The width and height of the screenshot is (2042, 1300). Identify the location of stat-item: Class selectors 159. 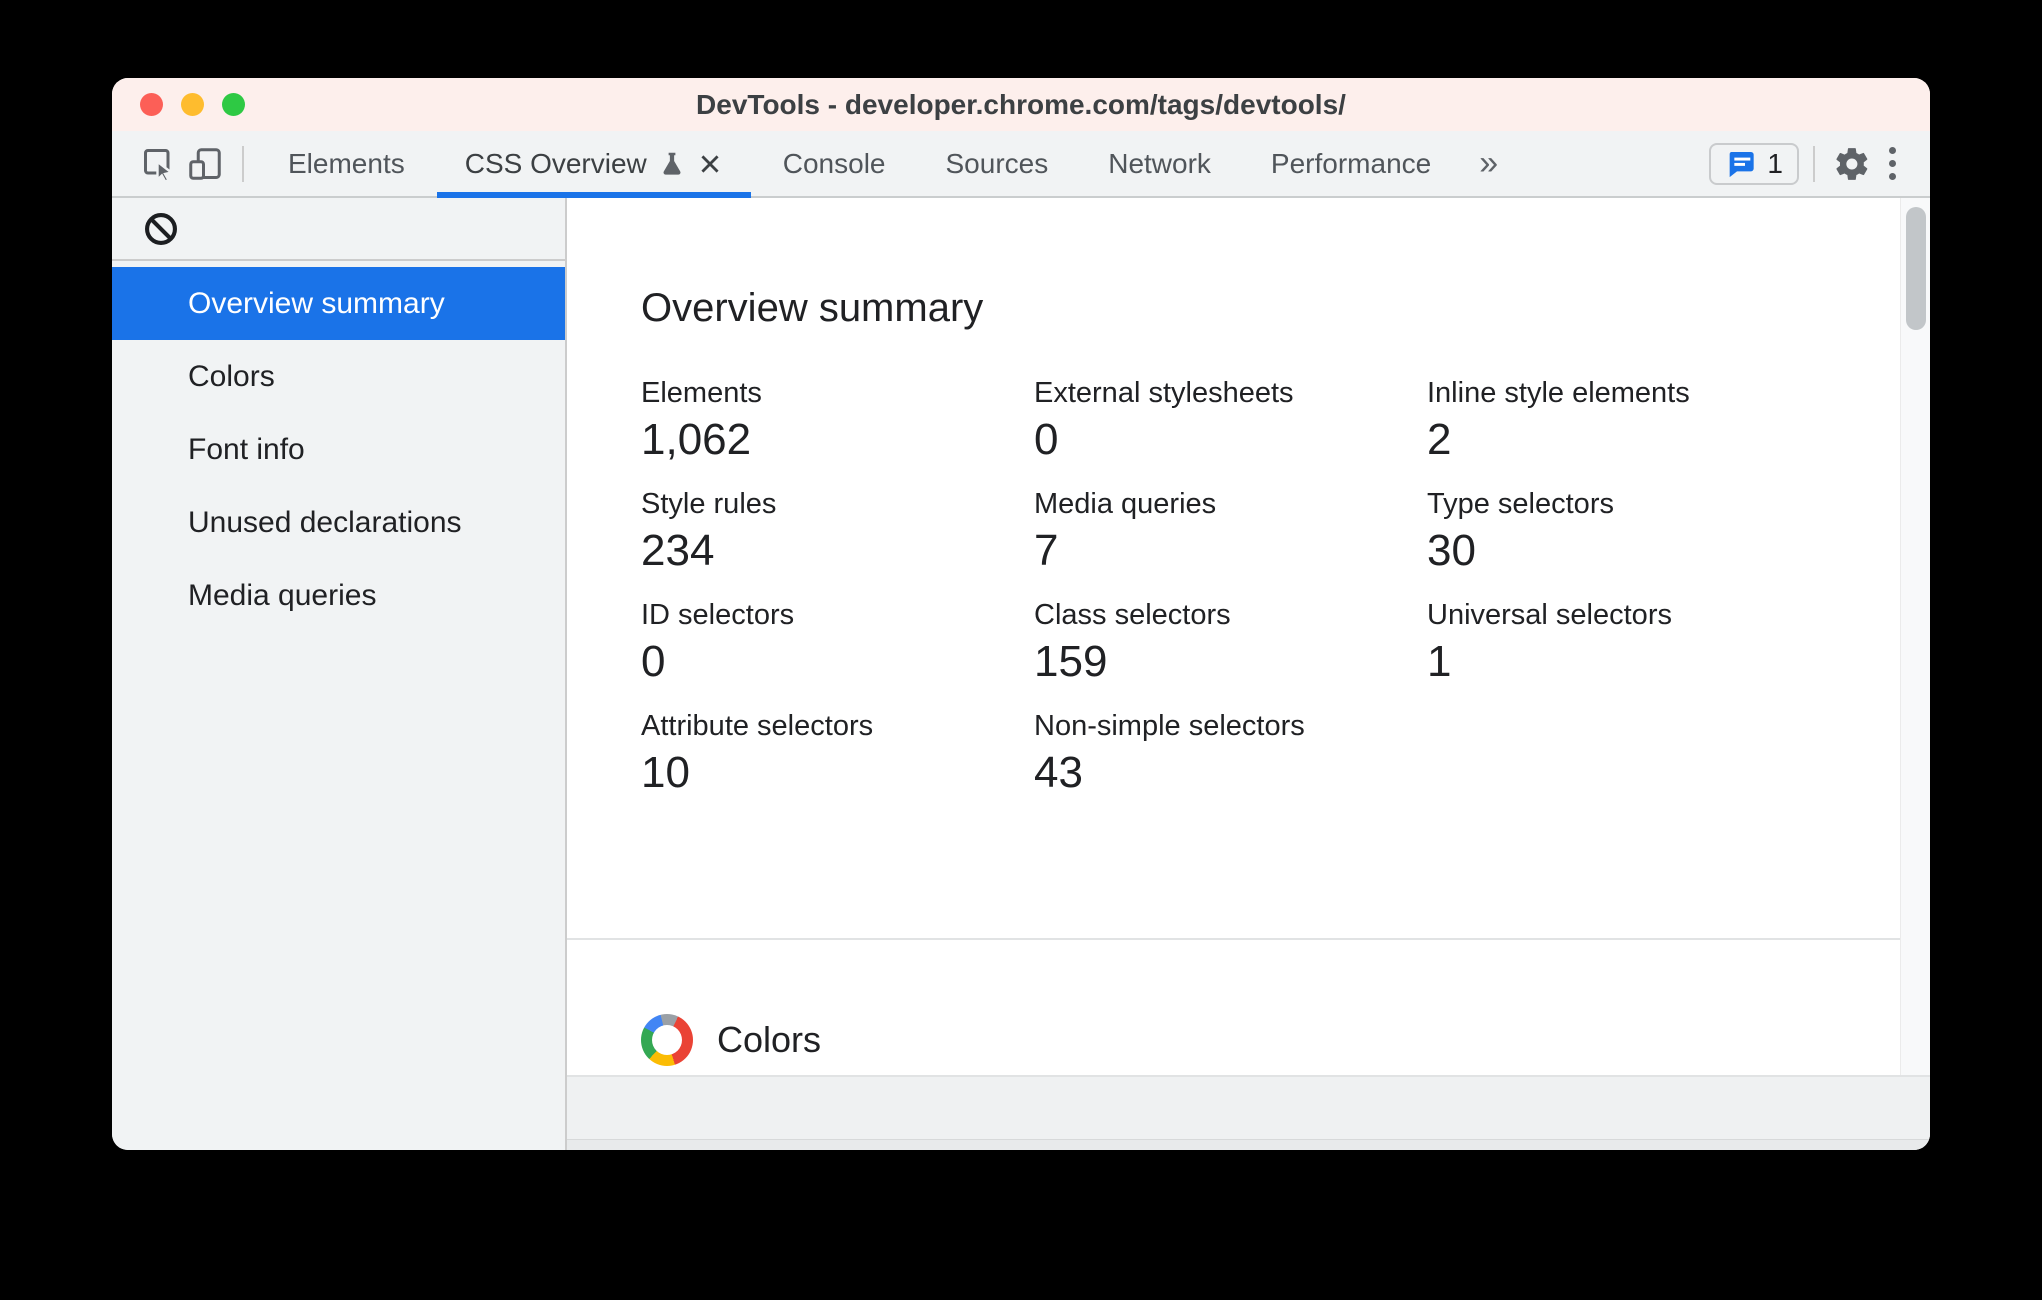
(1230, 643).